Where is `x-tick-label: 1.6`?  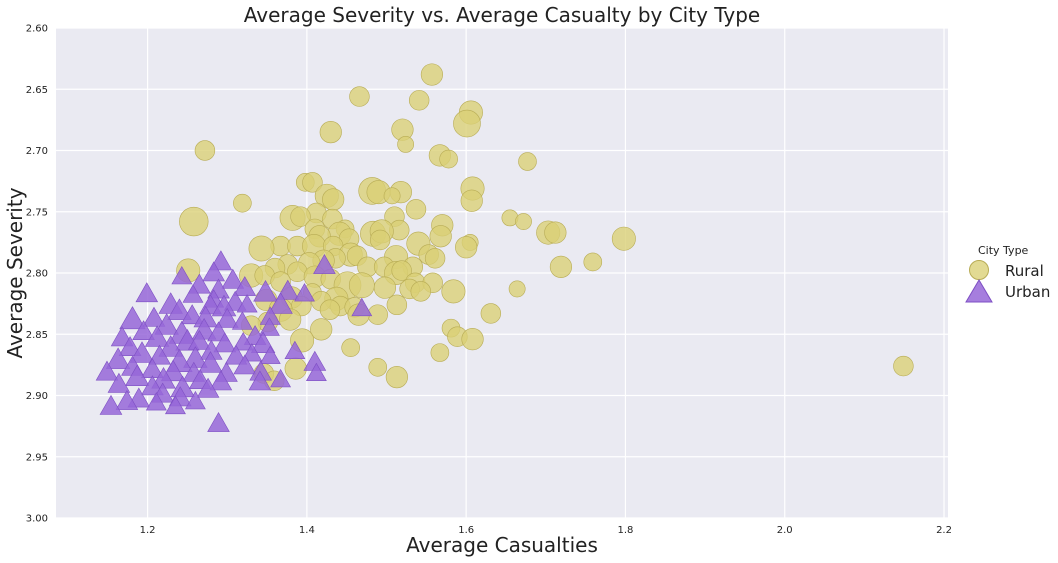
x-tick-label: 1.6 is located at coordinates (466, 530).